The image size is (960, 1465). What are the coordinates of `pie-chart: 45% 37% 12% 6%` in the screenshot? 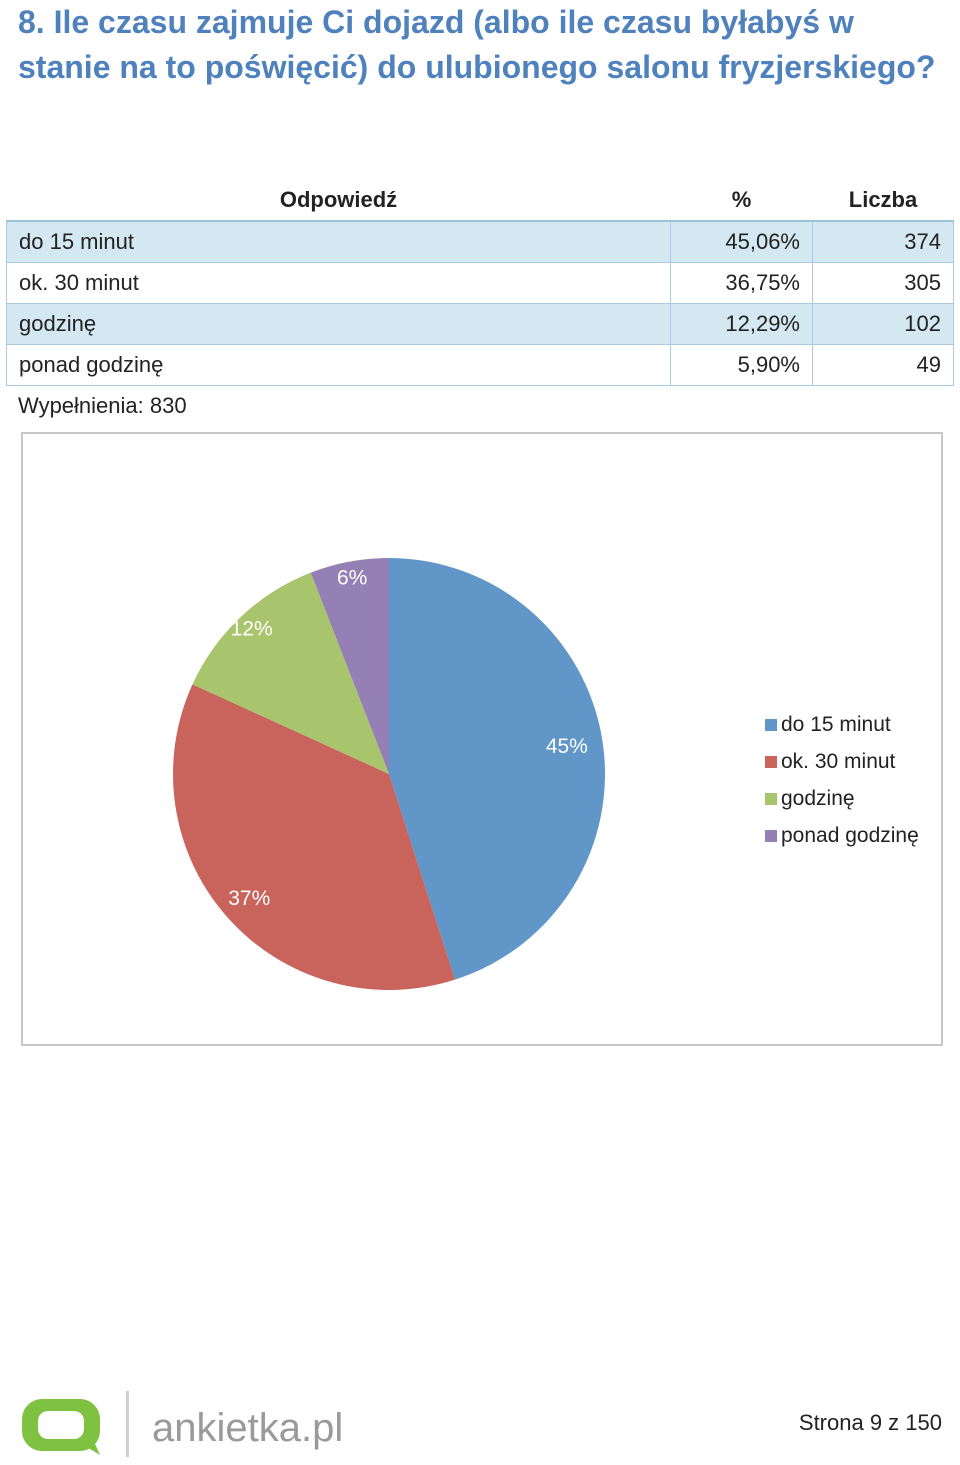 It's located at (389, 774).